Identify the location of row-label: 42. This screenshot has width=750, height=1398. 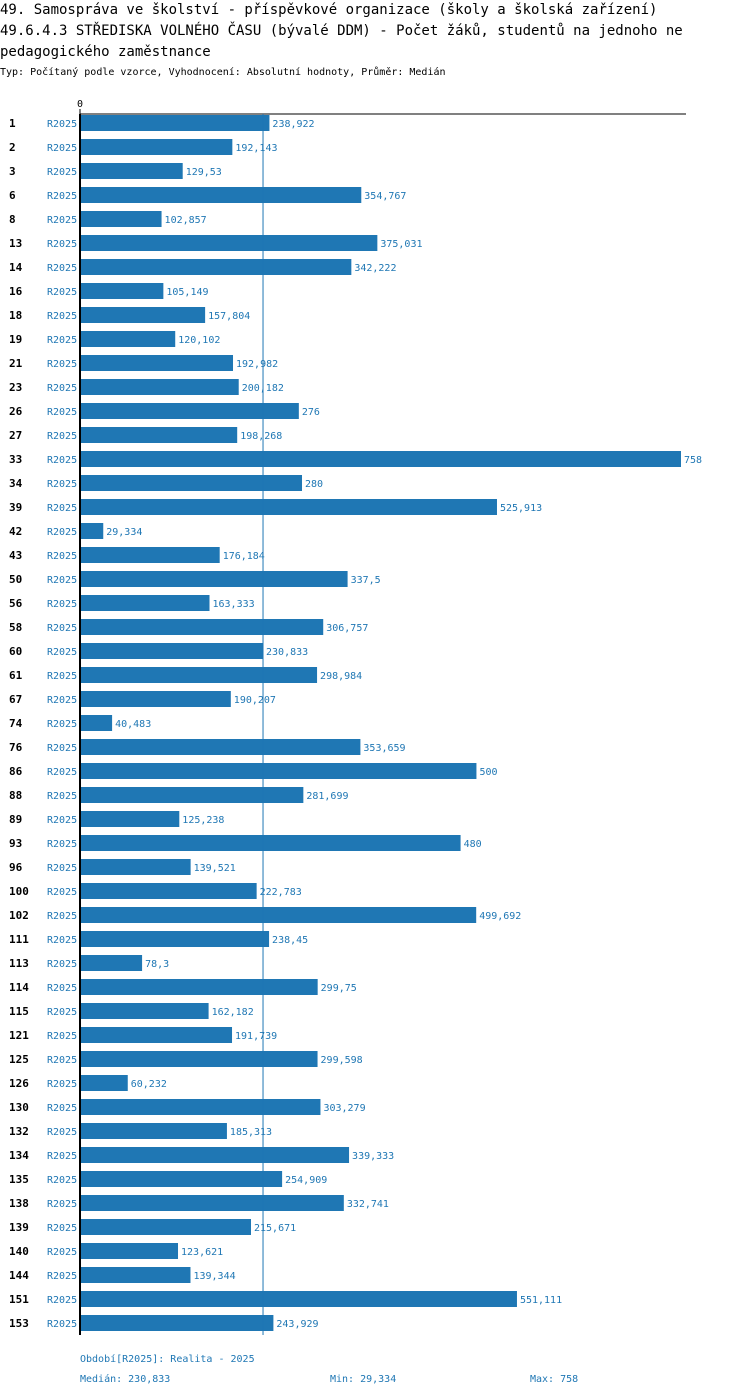
(15, 531).